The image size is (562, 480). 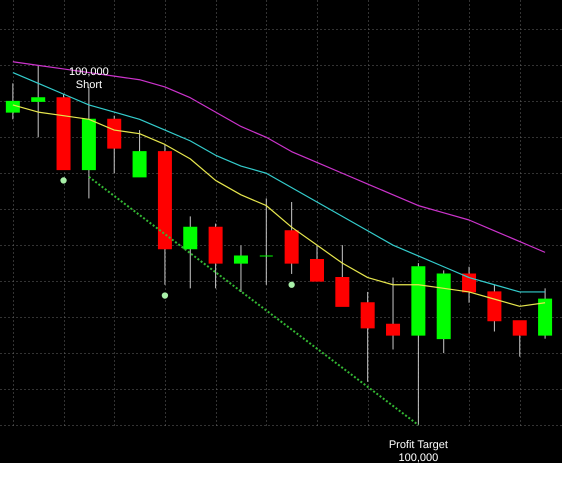 I want to click on text: Profit Target 100,000, so click(x=418, y=451).